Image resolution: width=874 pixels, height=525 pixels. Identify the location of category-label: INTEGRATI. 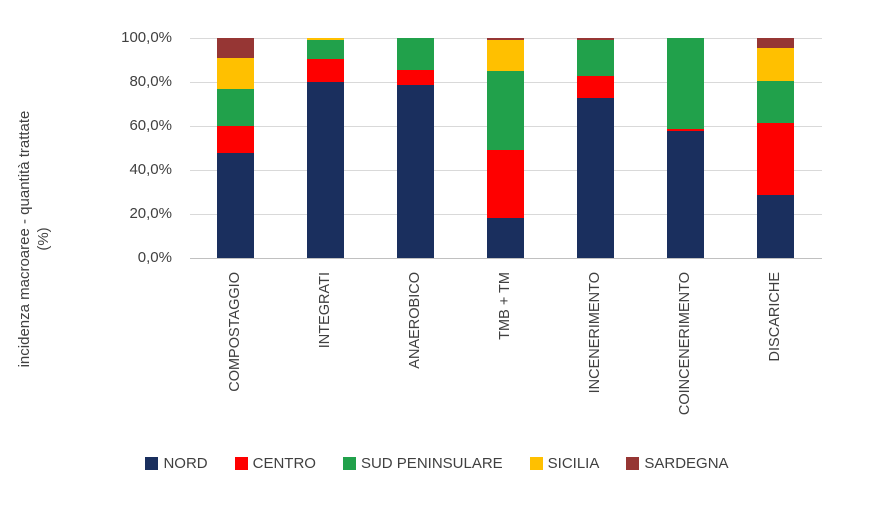
(325, 310).